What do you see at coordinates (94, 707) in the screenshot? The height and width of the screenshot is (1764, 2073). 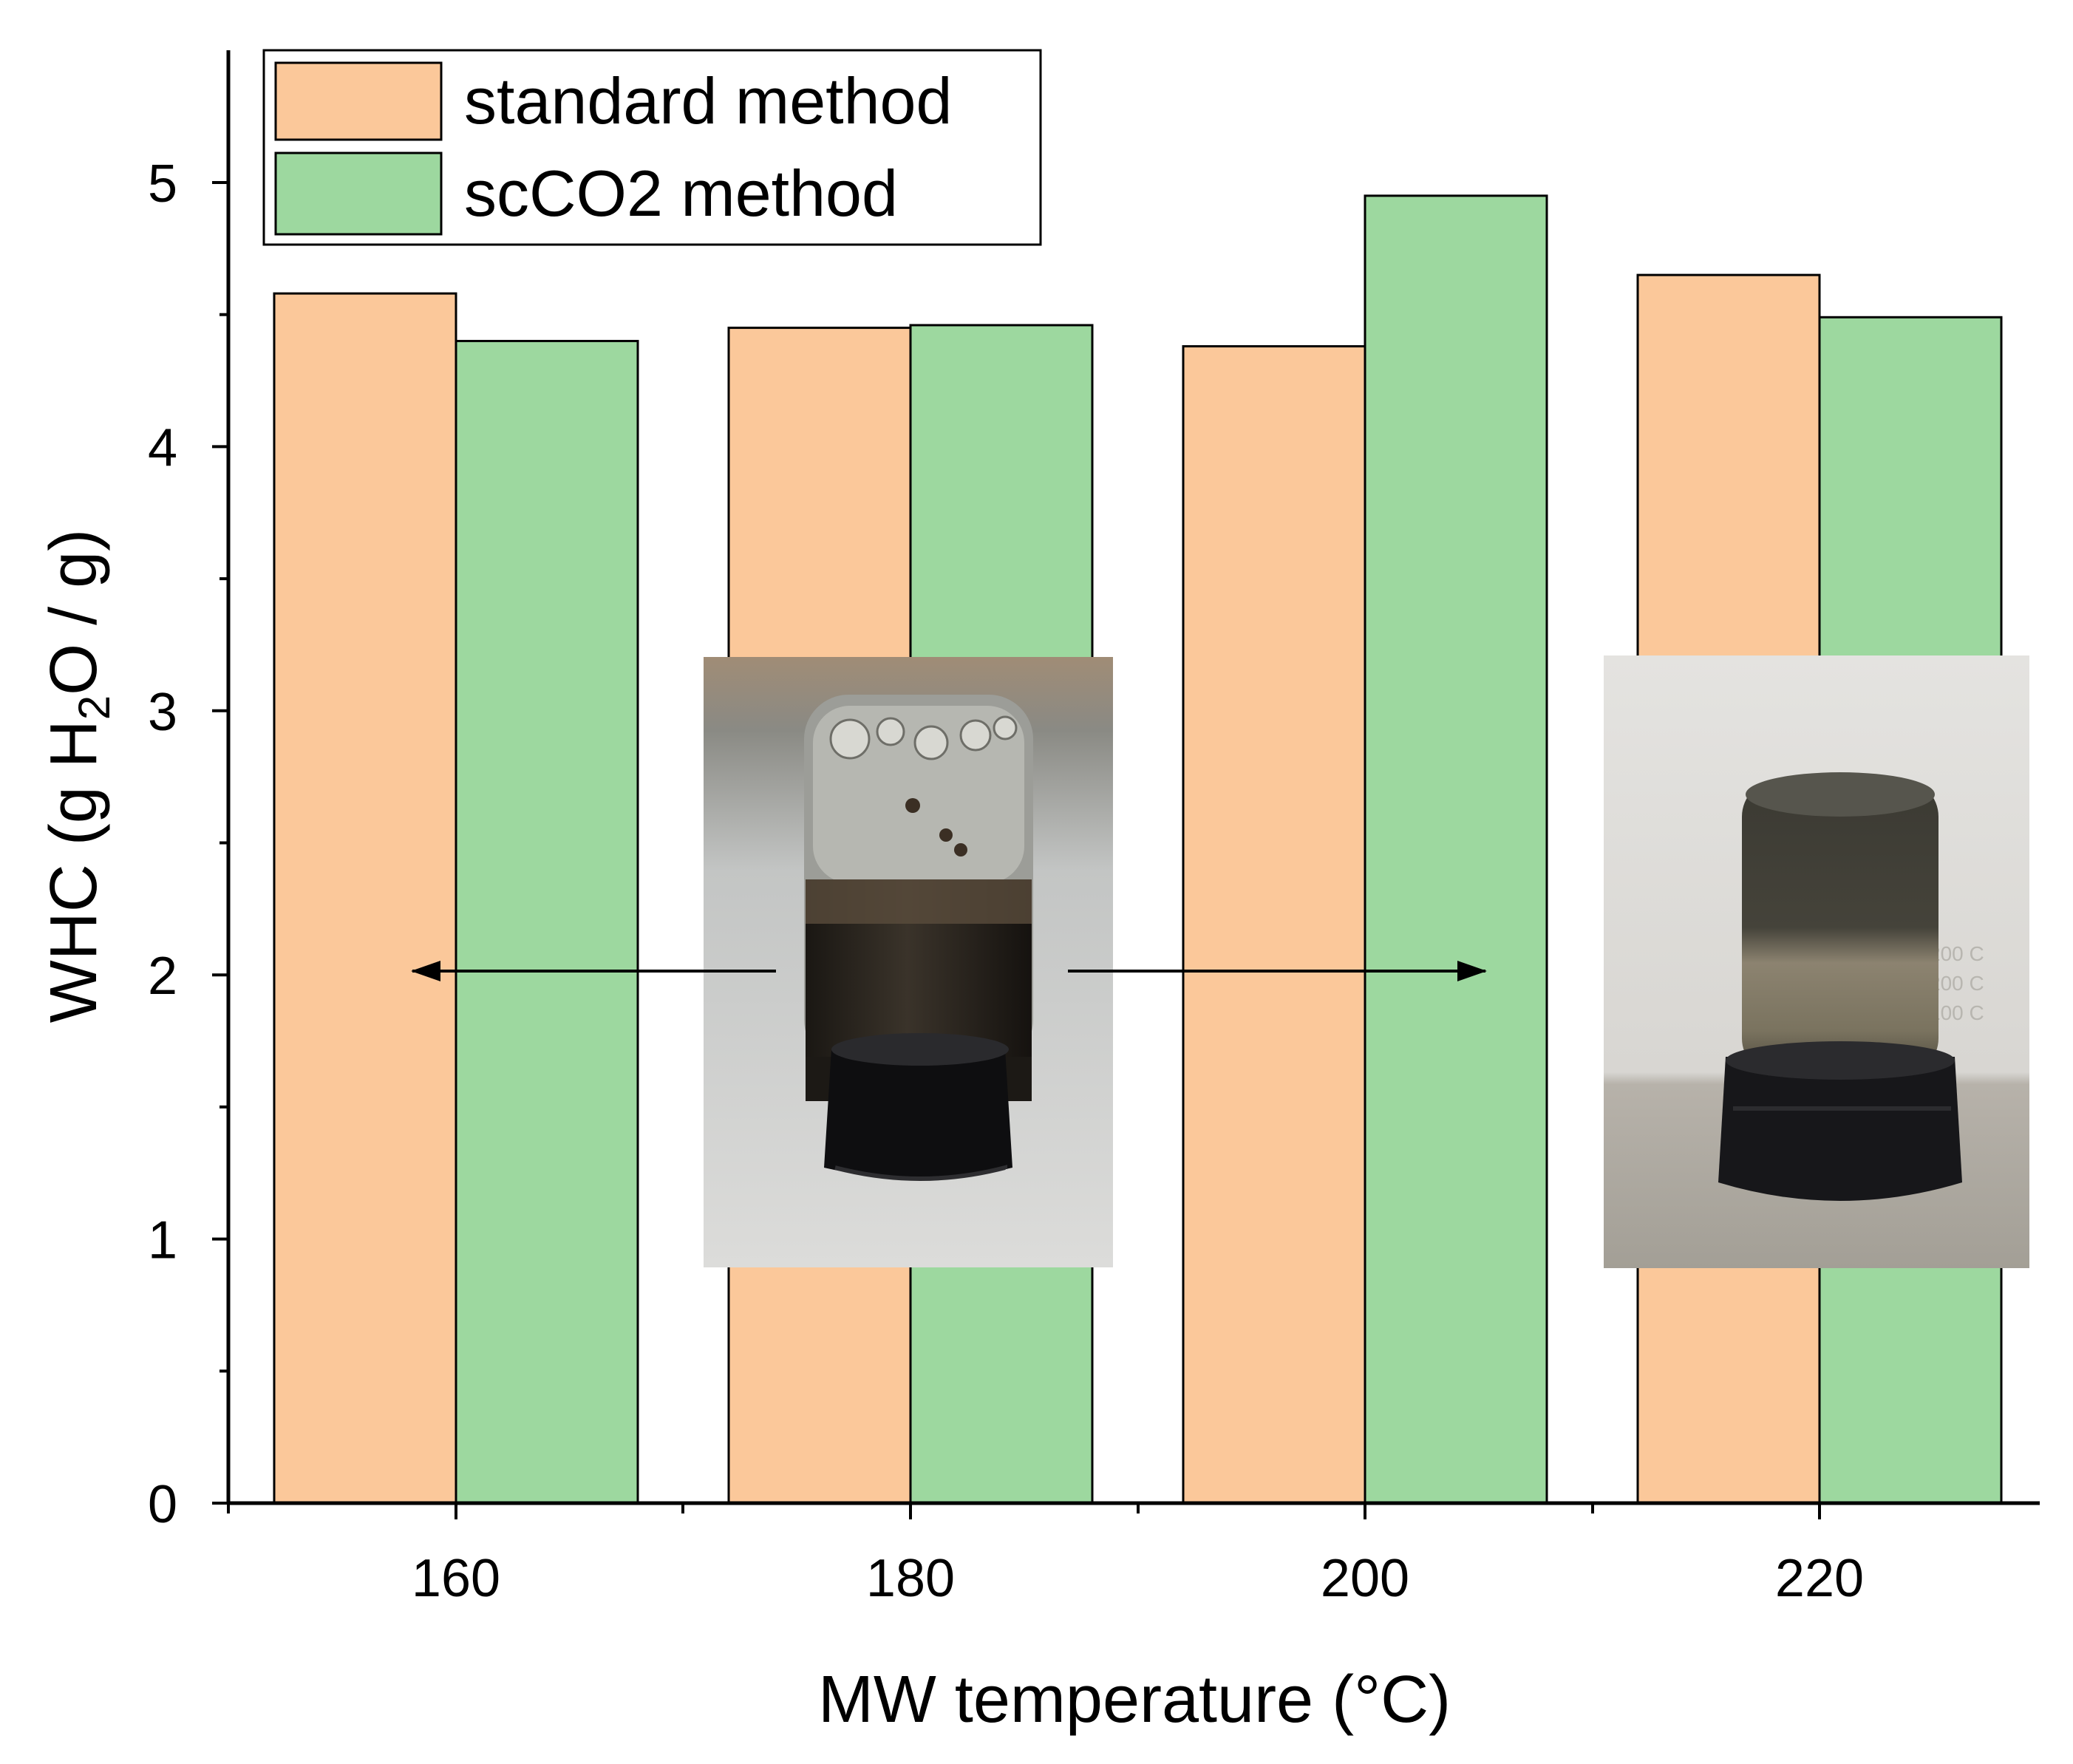 I see `y-axis-title-sub: 2` at bounding box center [94, 707].